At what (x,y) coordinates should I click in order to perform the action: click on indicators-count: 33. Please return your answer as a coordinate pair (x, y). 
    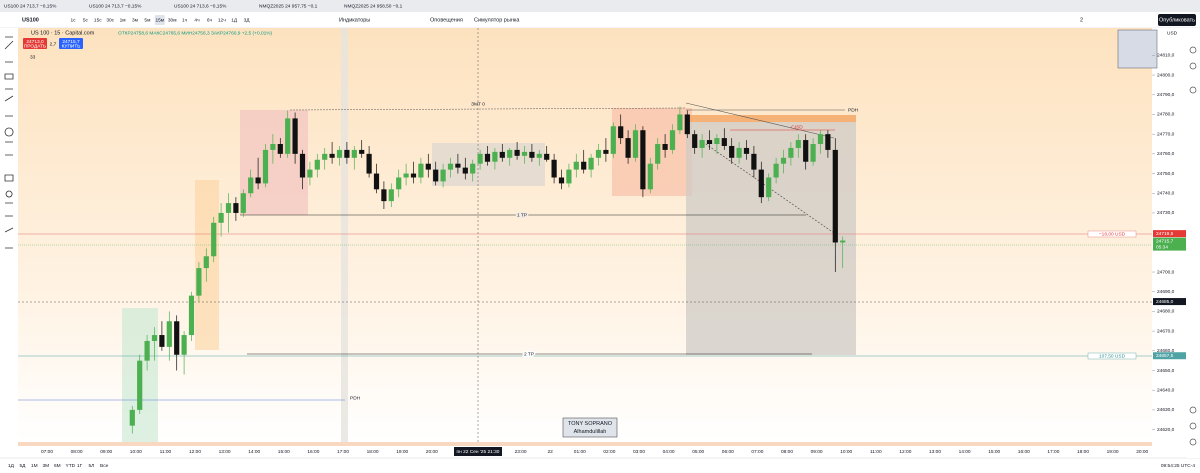
    Looking at the image, I should click on (33, 57).